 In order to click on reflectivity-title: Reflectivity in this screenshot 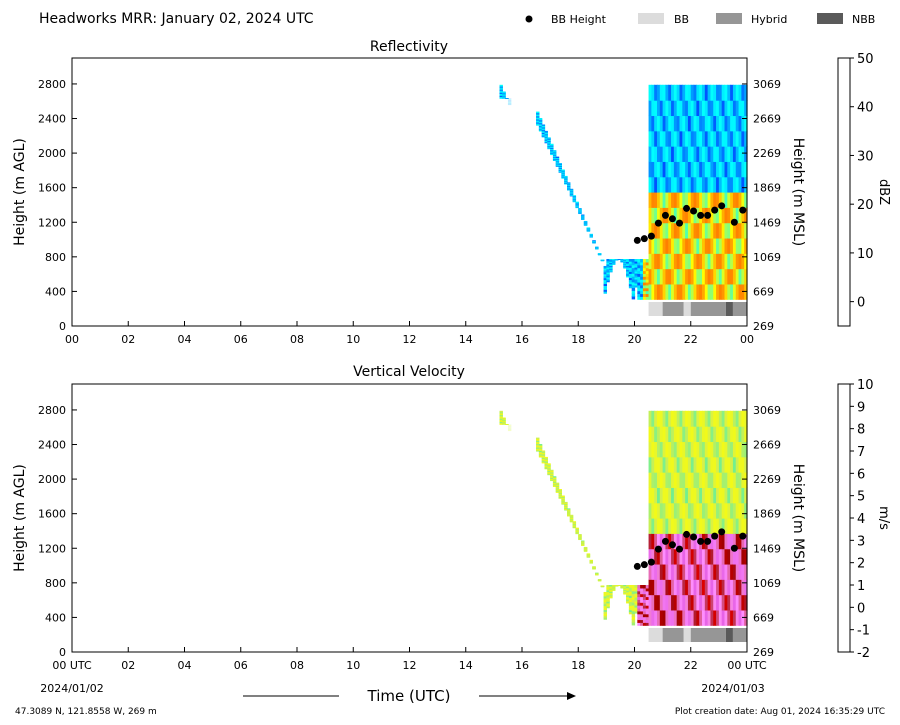, I will do `click(409, 47)`.